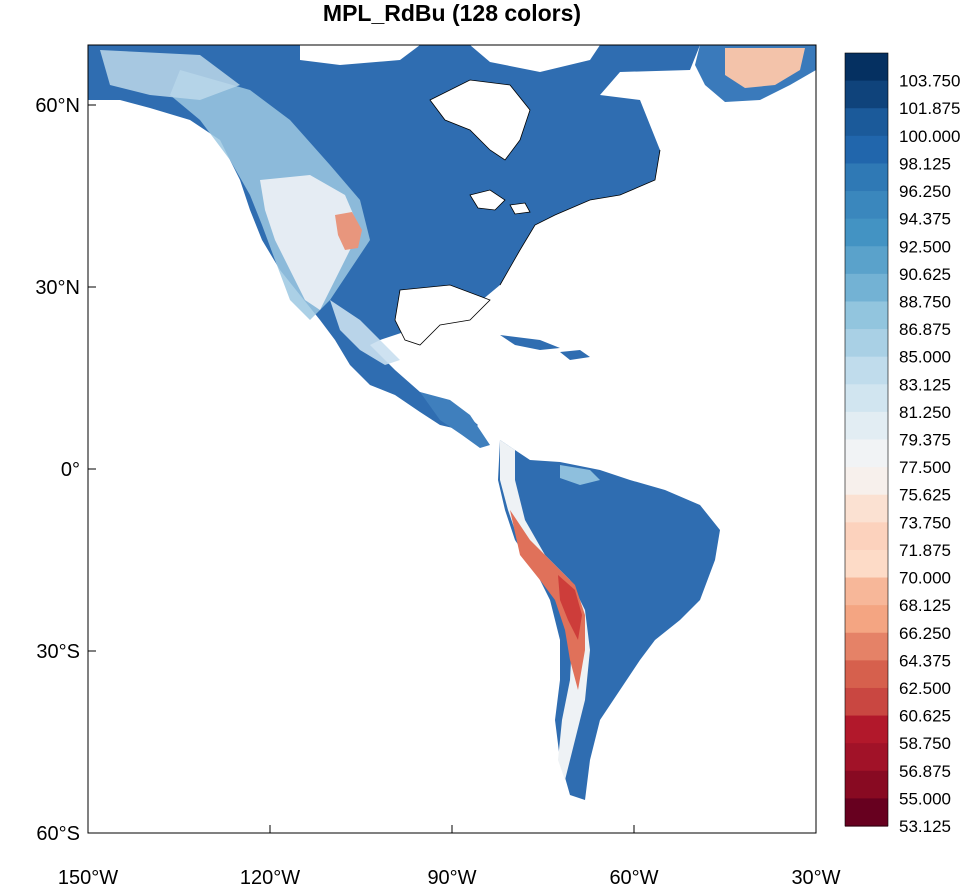 Image resolution: width=977 pixels, height=888 pixels. I want to click on lat-tick-60n: 60°N, so click(57, 106).